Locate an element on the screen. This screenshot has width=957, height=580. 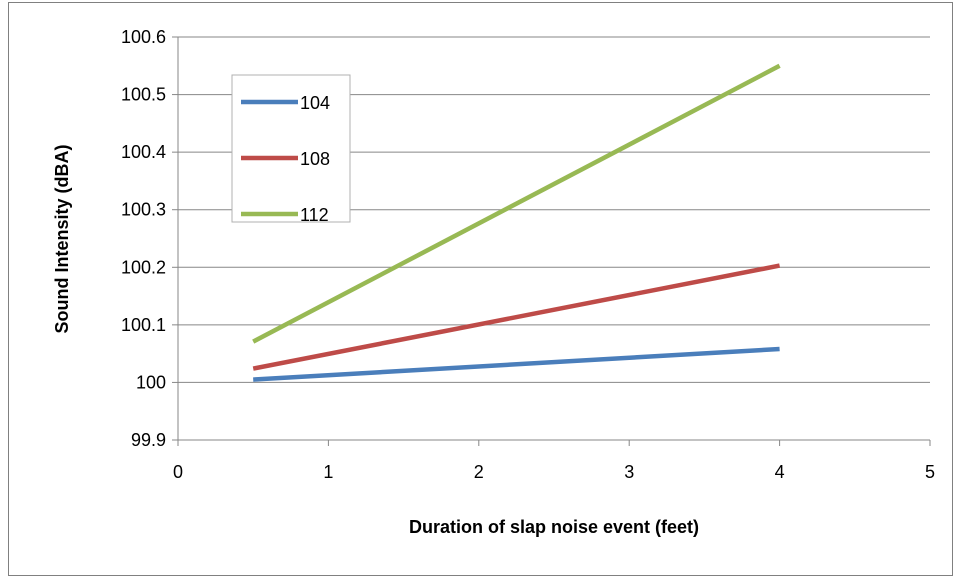
y-tick-label: 100 is located at coordinates (151, 382).